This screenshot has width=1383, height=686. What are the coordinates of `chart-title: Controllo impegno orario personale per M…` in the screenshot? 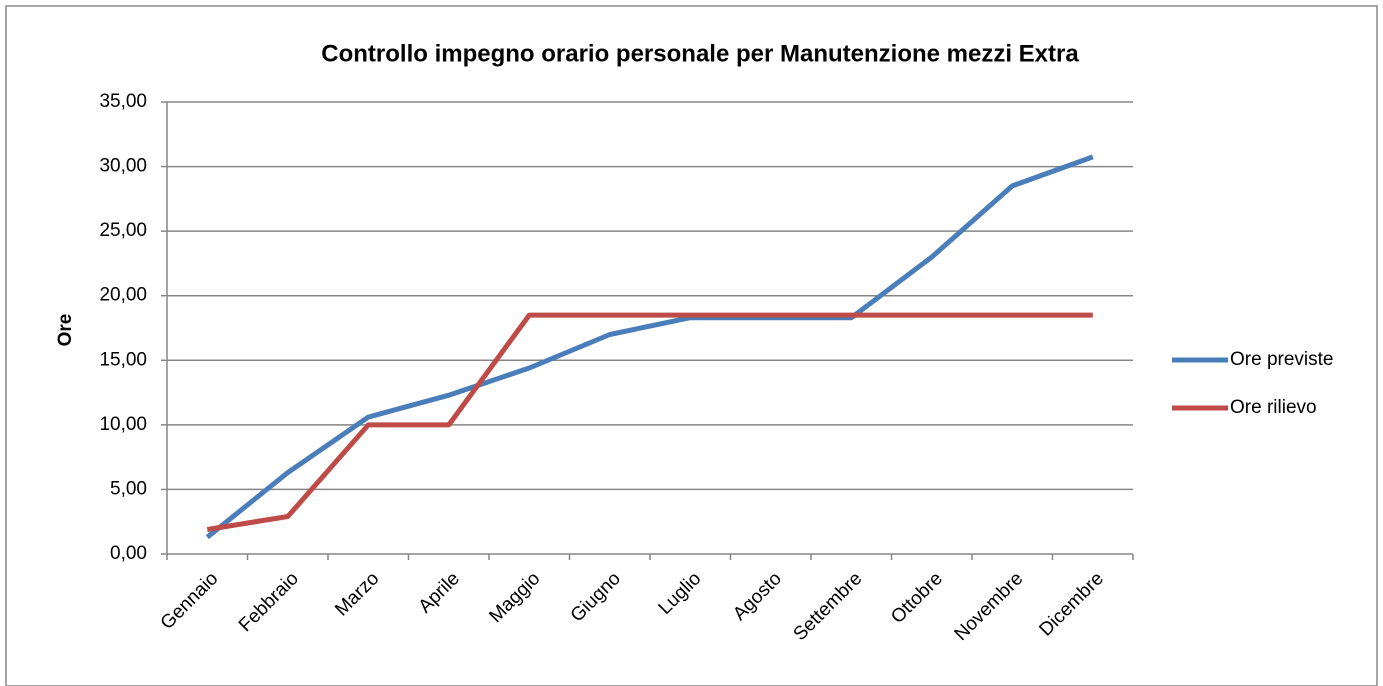 It's located at (700, 53).